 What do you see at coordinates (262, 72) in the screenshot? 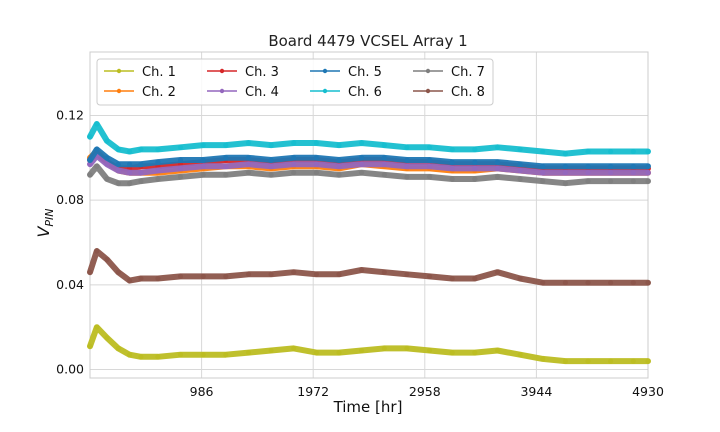
I see `legend-label: Ch. 3` at bounding box center [262, 72].